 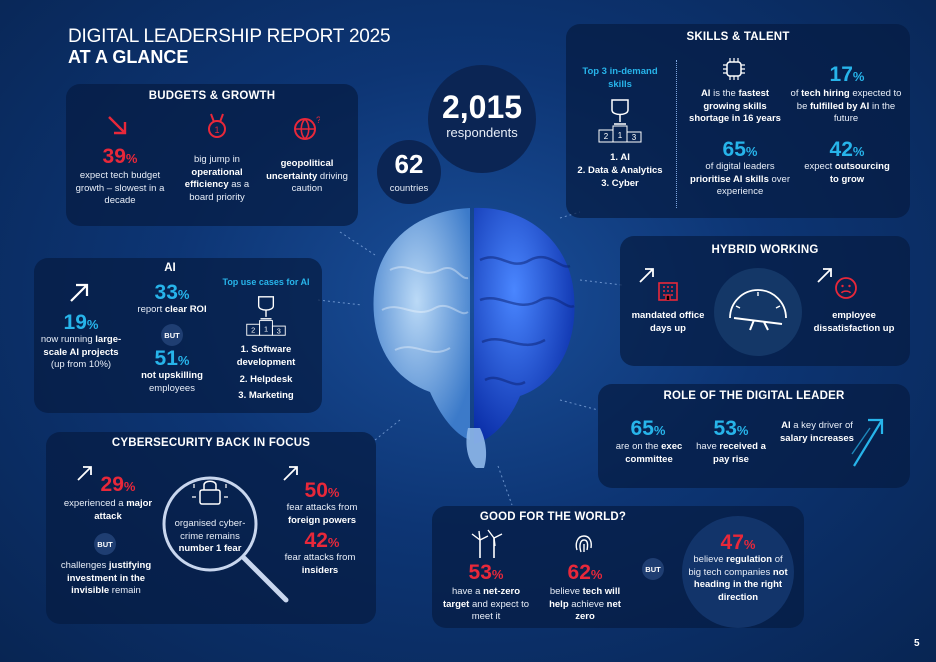 What do you see at coordinates (731, 453) in the screenshot?
I see `role-53-text: have received a pay rise` at bounding box center [731, 453].